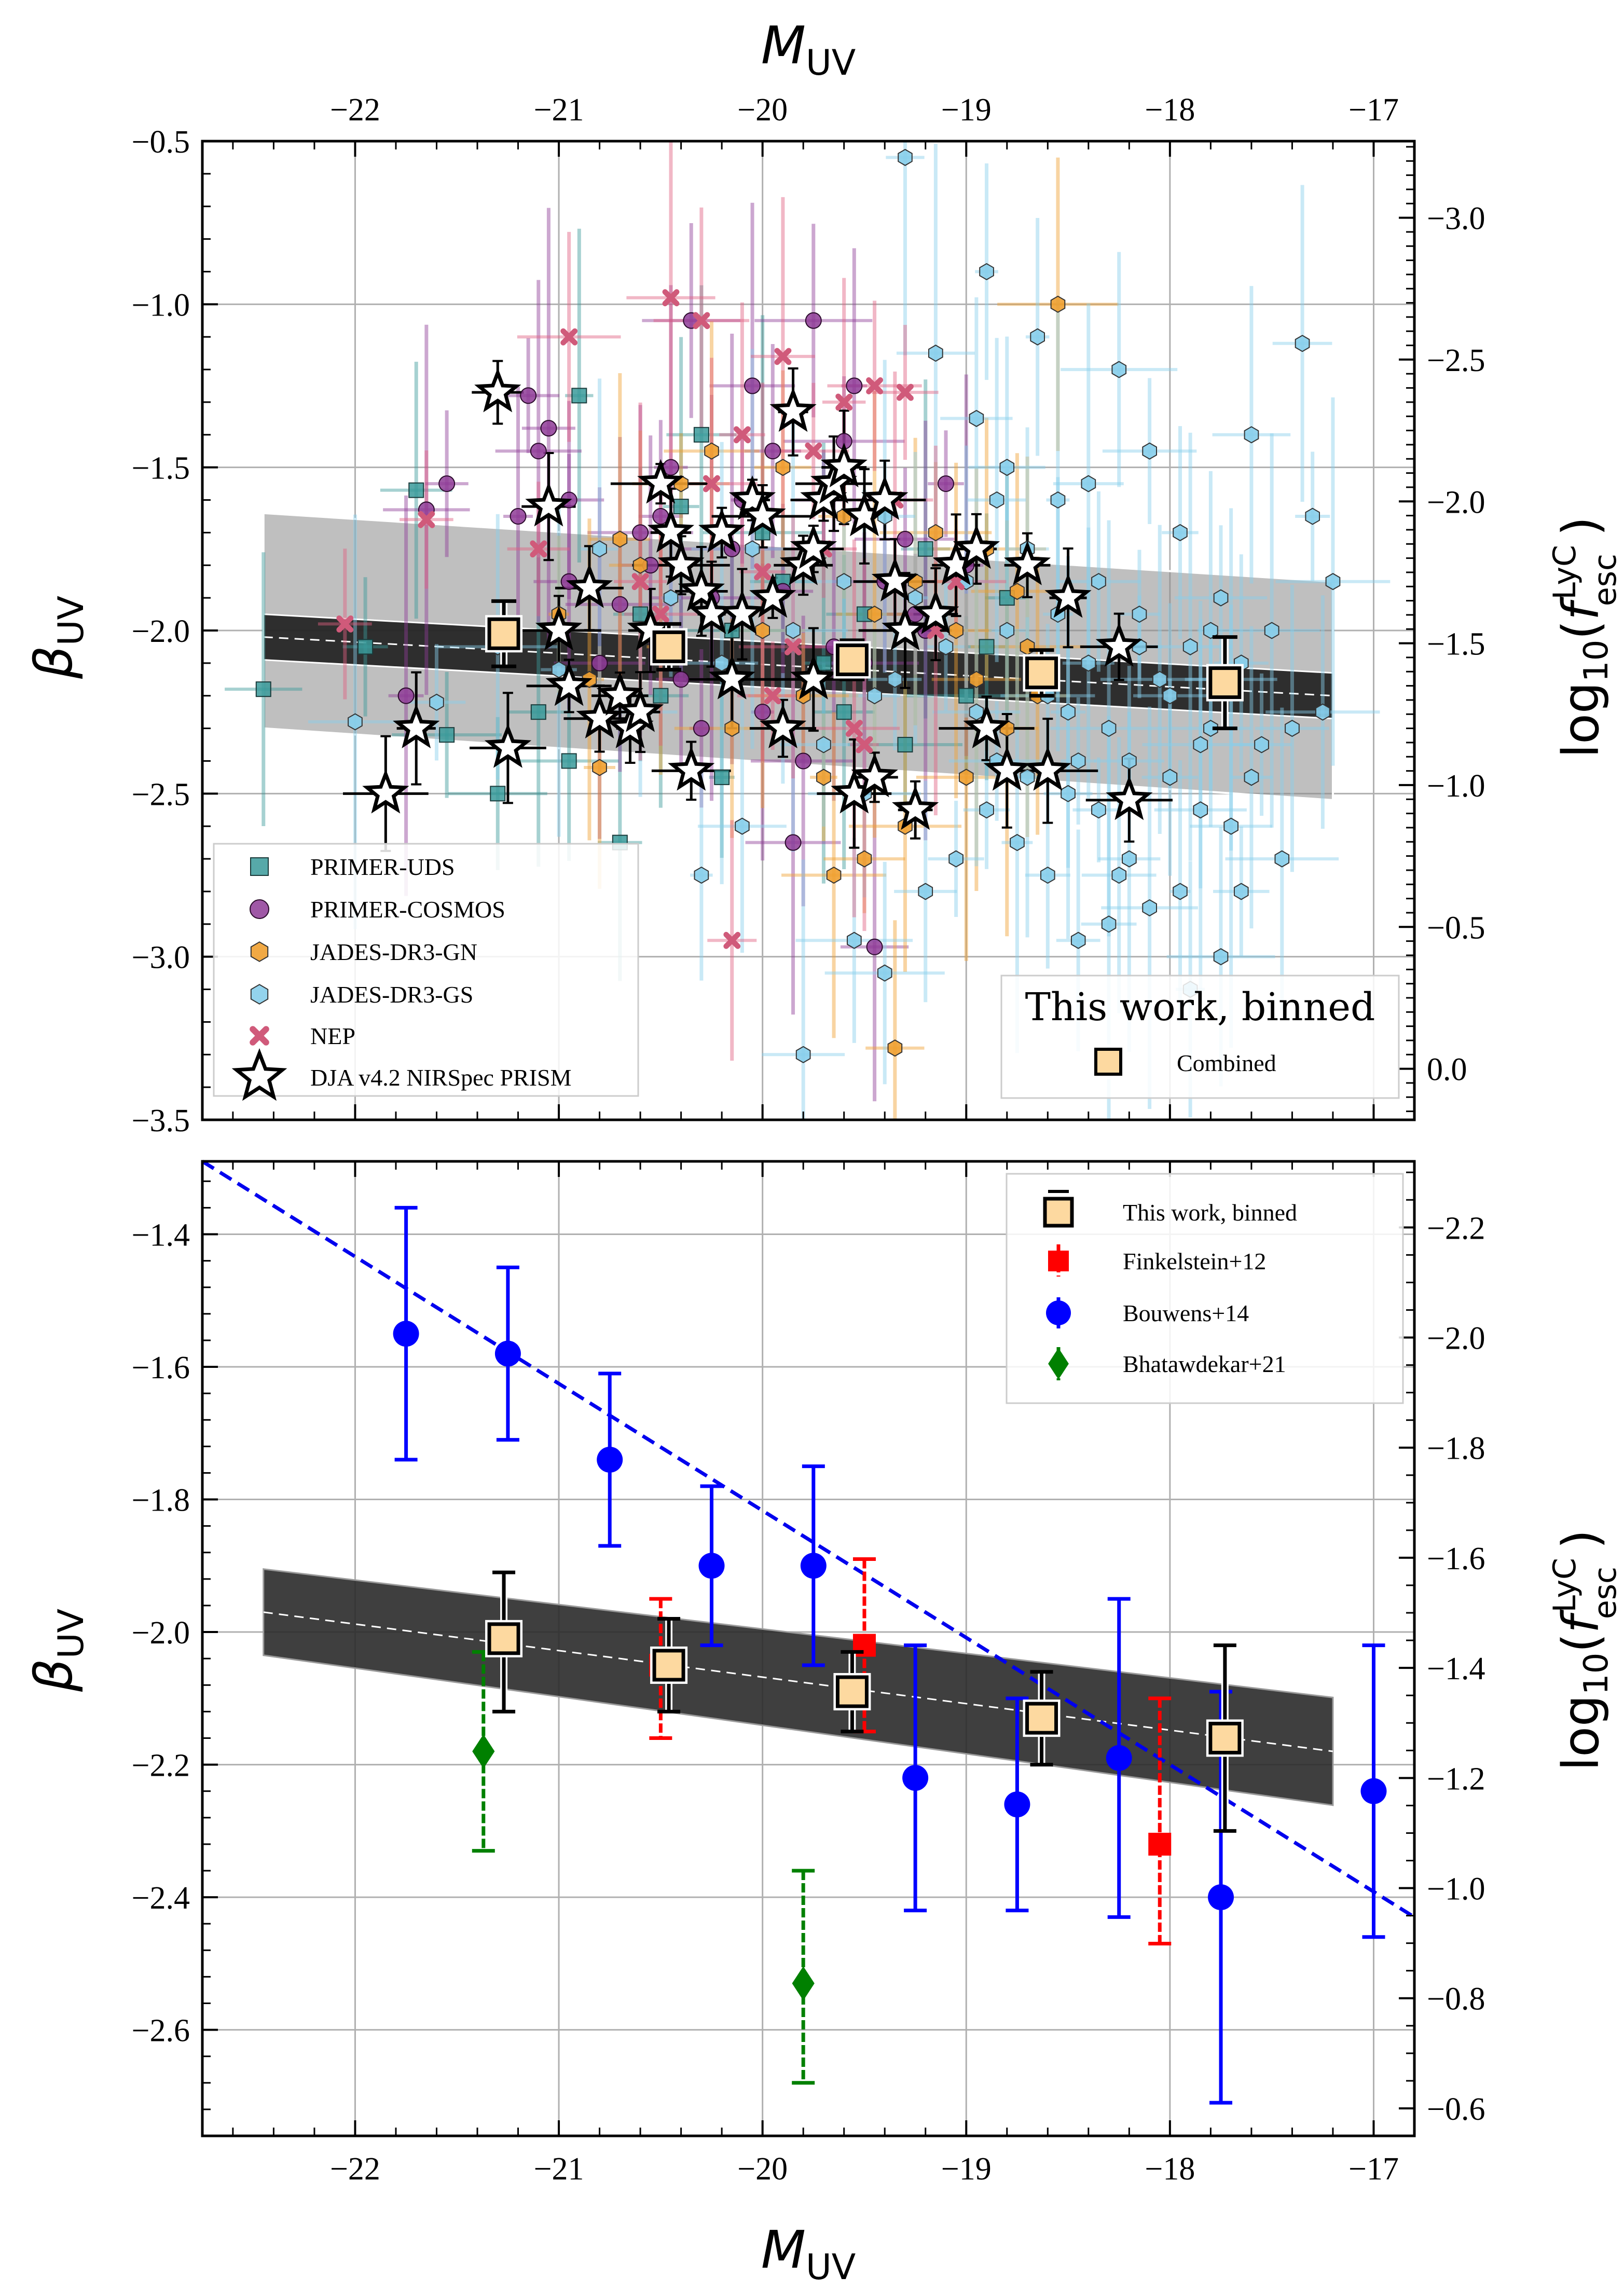  Describe the element at coordinates (1456, 360) in the screenshot. I see `top-rtick-label: −2.5` at that location.